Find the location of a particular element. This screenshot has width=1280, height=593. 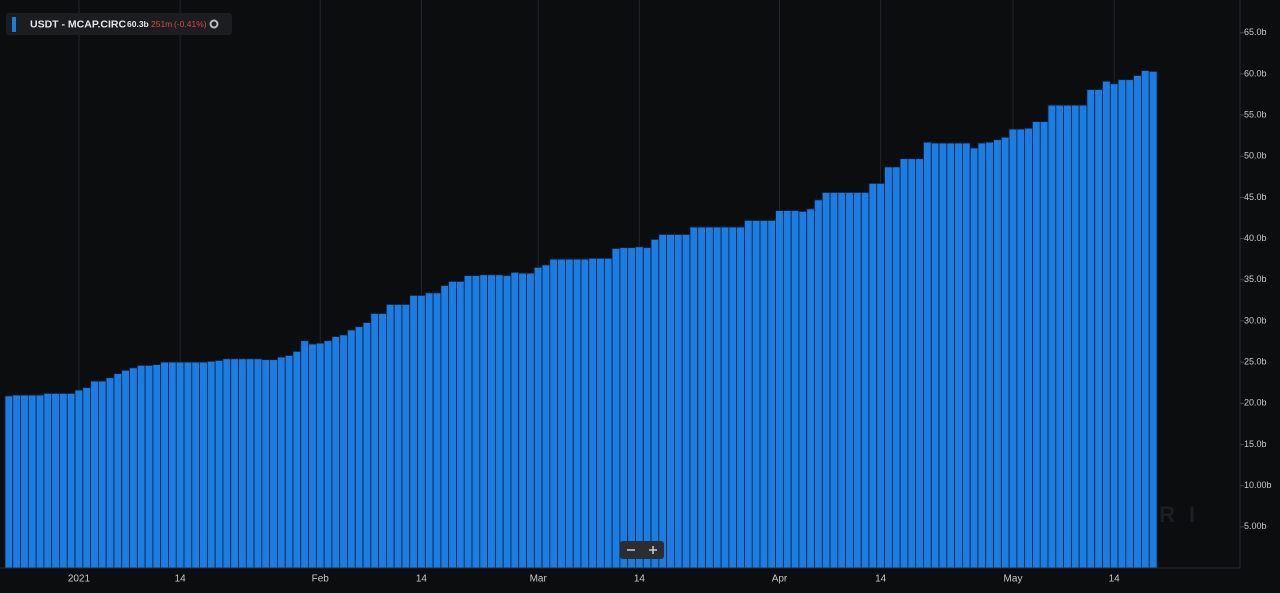

y-tick-label: 10.00b is located at coordinates (1258, 485).